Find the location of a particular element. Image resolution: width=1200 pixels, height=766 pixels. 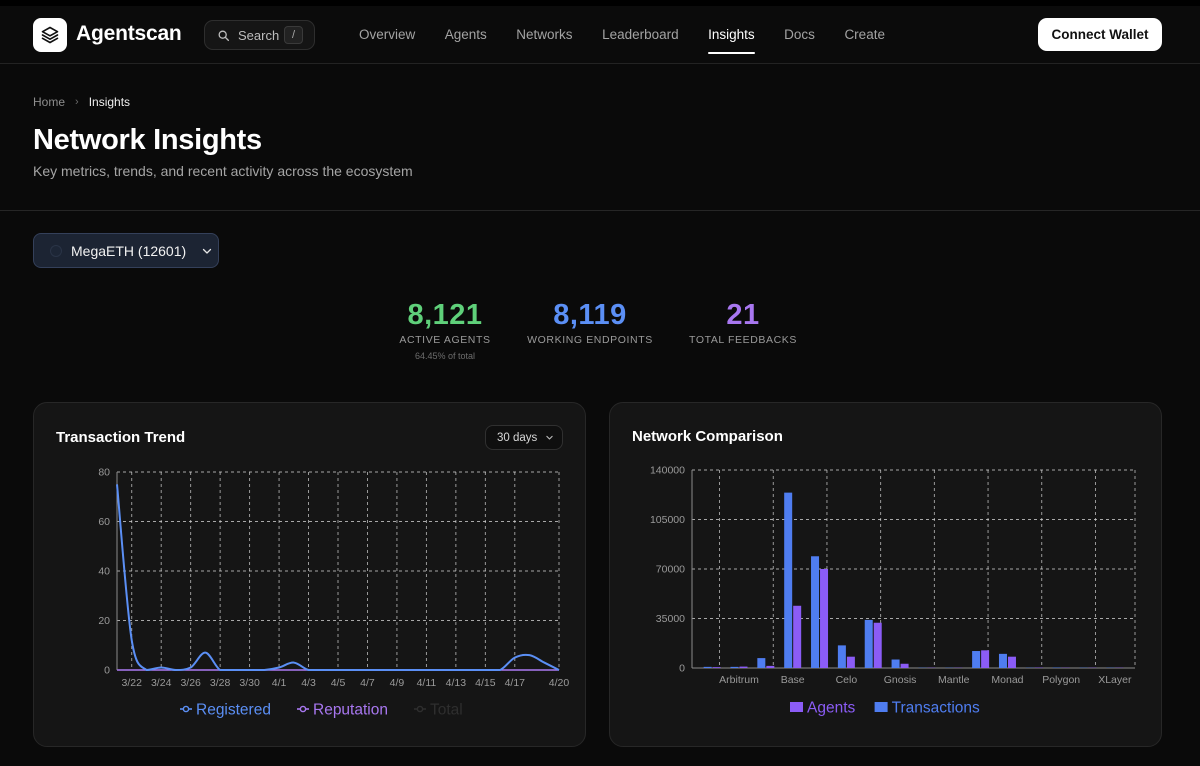

bar-transactions-bsc is located at coordinates (815, 612).